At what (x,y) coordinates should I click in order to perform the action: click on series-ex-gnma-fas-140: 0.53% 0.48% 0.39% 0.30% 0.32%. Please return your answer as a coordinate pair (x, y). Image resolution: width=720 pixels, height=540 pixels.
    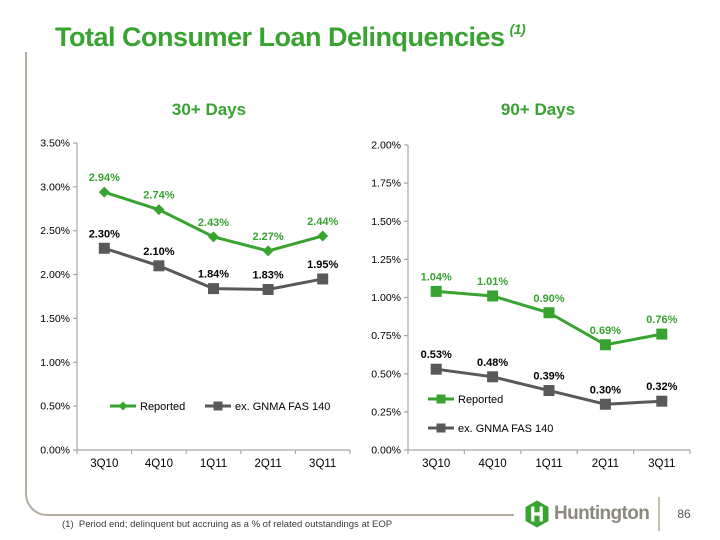
    Looking at the image, I should click on (549, 379).